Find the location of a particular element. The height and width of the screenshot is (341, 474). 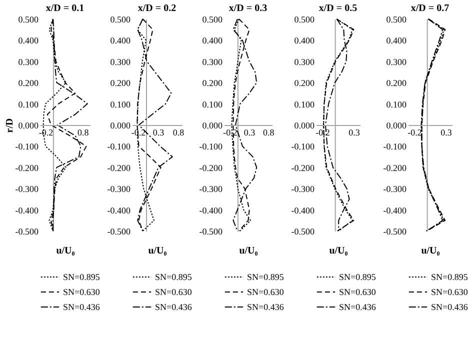

chart-title: x/D = 0.1 is located at coordinates (65, 8).